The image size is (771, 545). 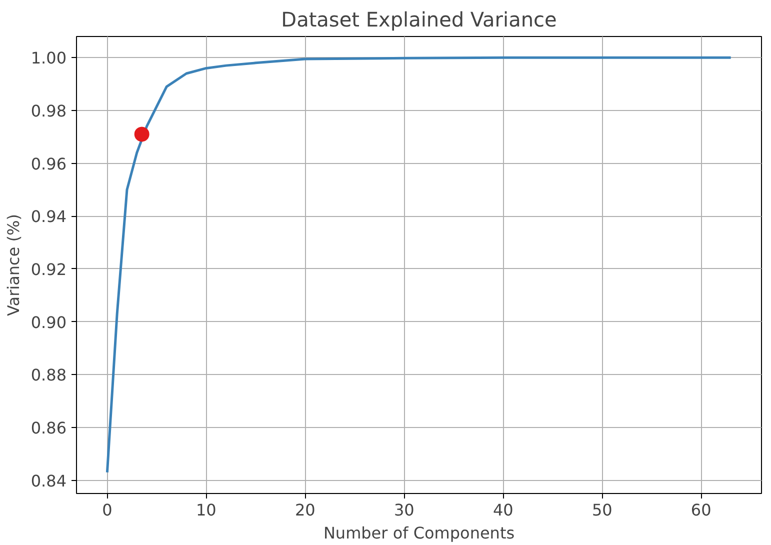 I want to click on x-tick-label: 30, so click(x=404, y=510).